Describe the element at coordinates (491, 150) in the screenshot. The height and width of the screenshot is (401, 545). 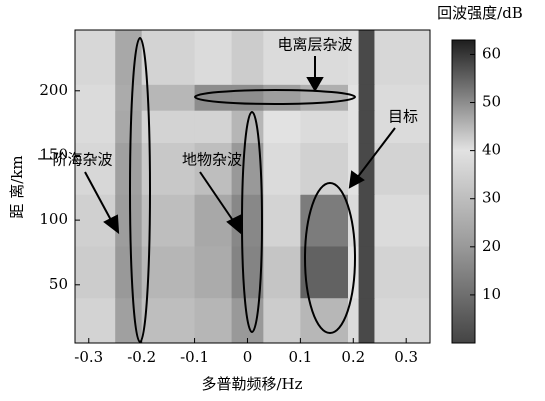
I see `colorbar-tick-label: 40` at that location.